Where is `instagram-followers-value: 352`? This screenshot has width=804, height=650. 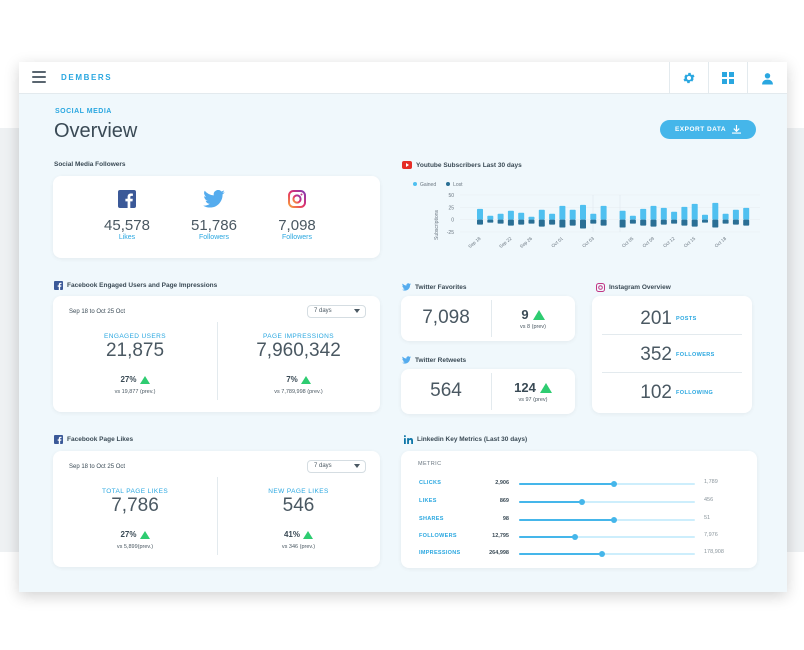 instagram-followers-value: 352 is located at coordinates (656, 354).